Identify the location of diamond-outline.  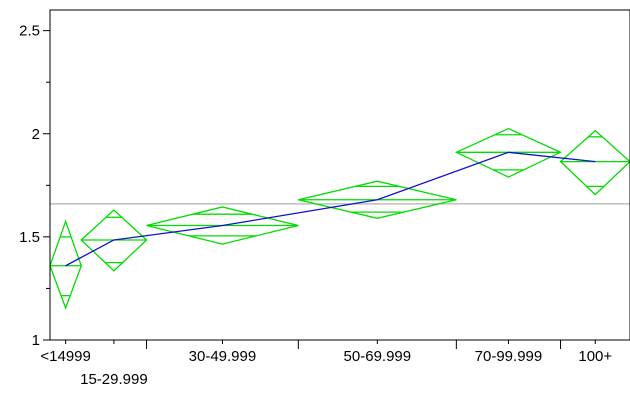
(594, 162).